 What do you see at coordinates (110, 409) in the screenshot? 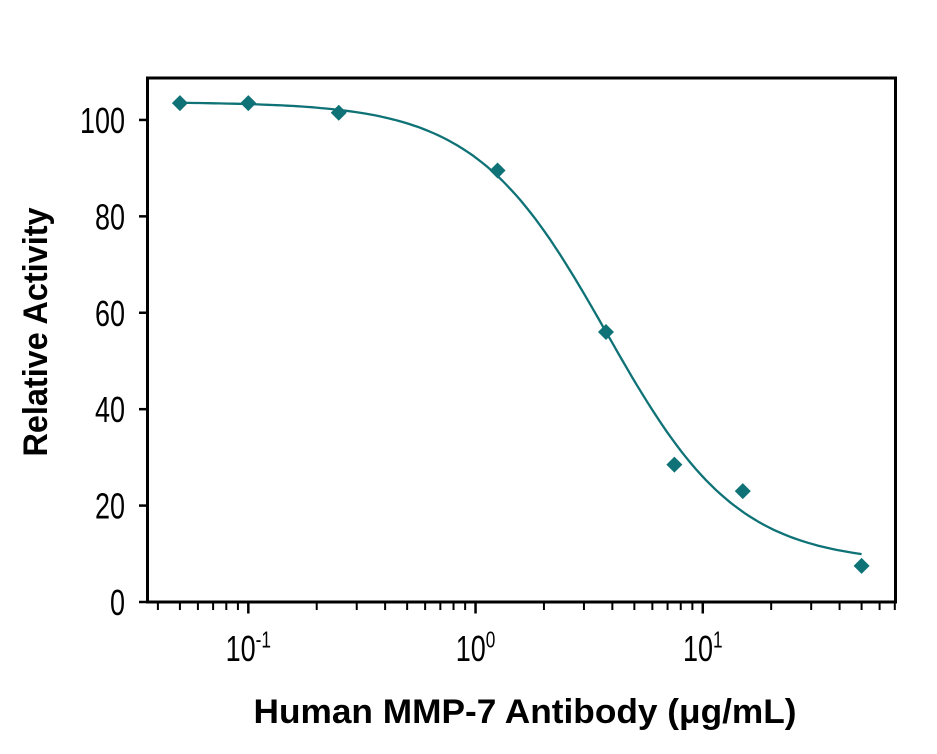
I see `y-tick-label: 40` at bounding box center [110, 409].